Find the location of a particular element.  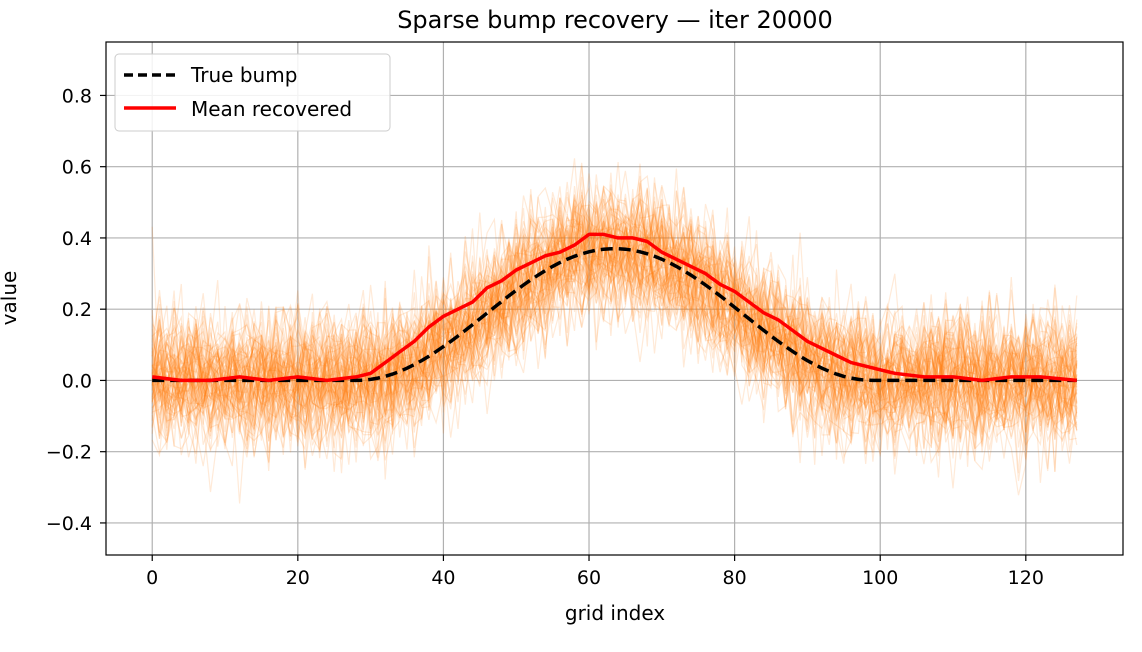

y-tick-label: 0.8 is located at coordinates (77, 96).